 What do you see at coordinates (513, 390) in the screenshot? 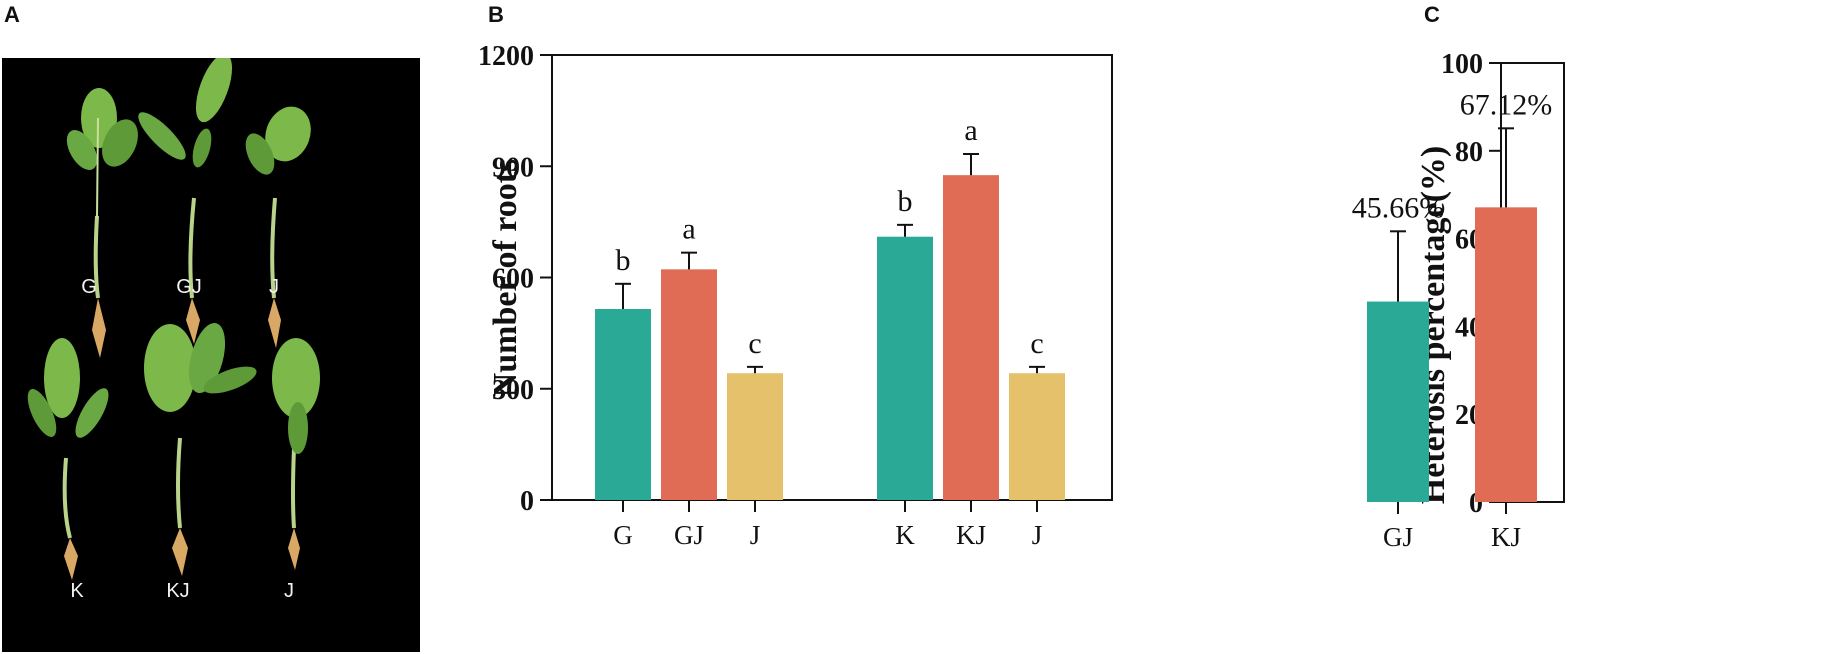
I see `roots-y-tick-label: 300` at bounding box center [513, 390].